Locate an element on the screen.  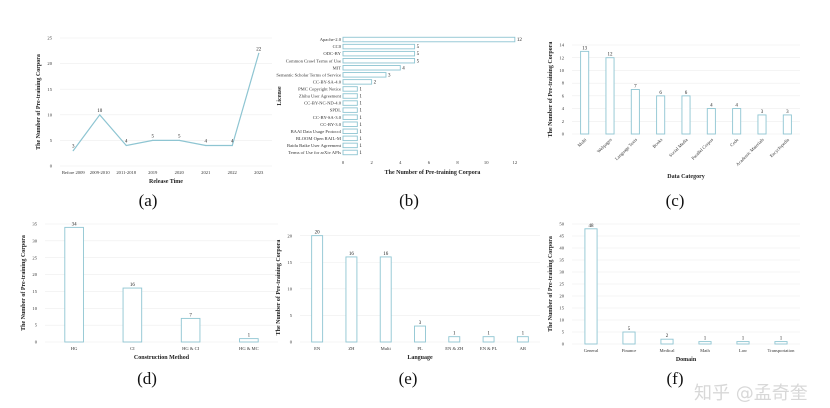
y-tick-label: BLOOM Open RAIL-M is located at coordinates (318, 138).